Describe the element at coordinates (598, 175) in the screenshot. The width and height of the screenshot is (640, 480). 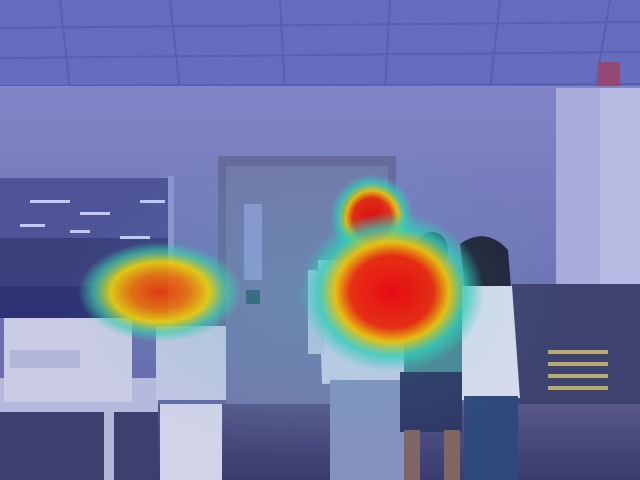
I see `server-cabinet` at that location.